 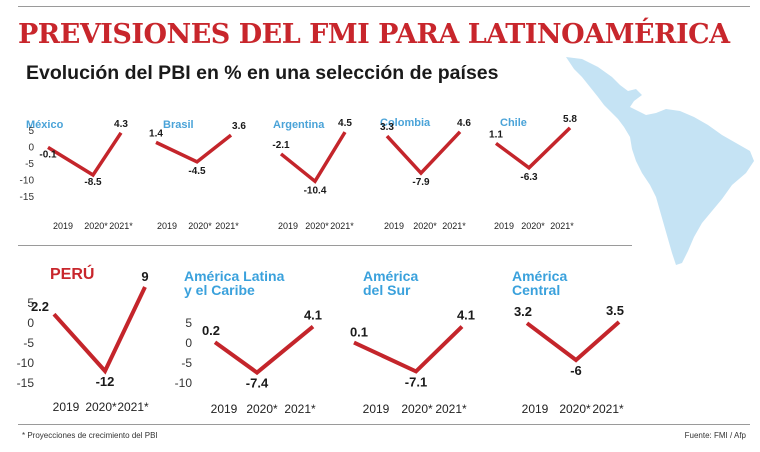 What do you see at coordinates (197, 171) in the screenshot?
I see `data-label: -4.5` at bounding box center [197, 171].